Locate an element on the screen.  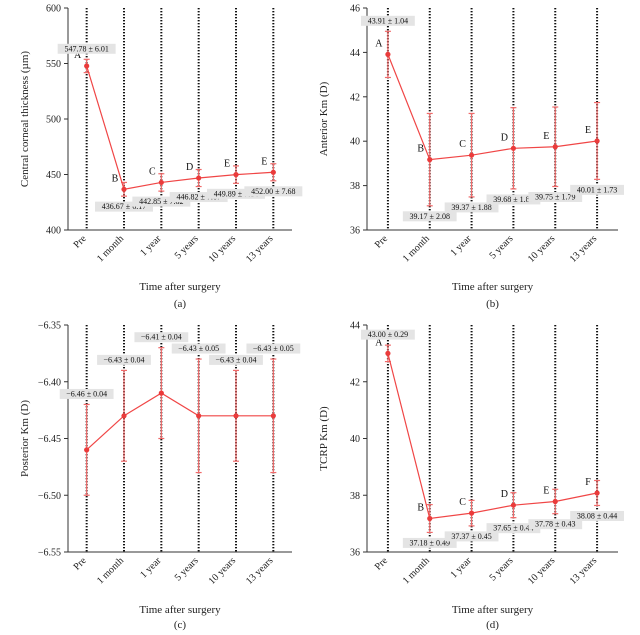
value-label: −6.43 ± 0.05 is located at coordinates (198, 348).